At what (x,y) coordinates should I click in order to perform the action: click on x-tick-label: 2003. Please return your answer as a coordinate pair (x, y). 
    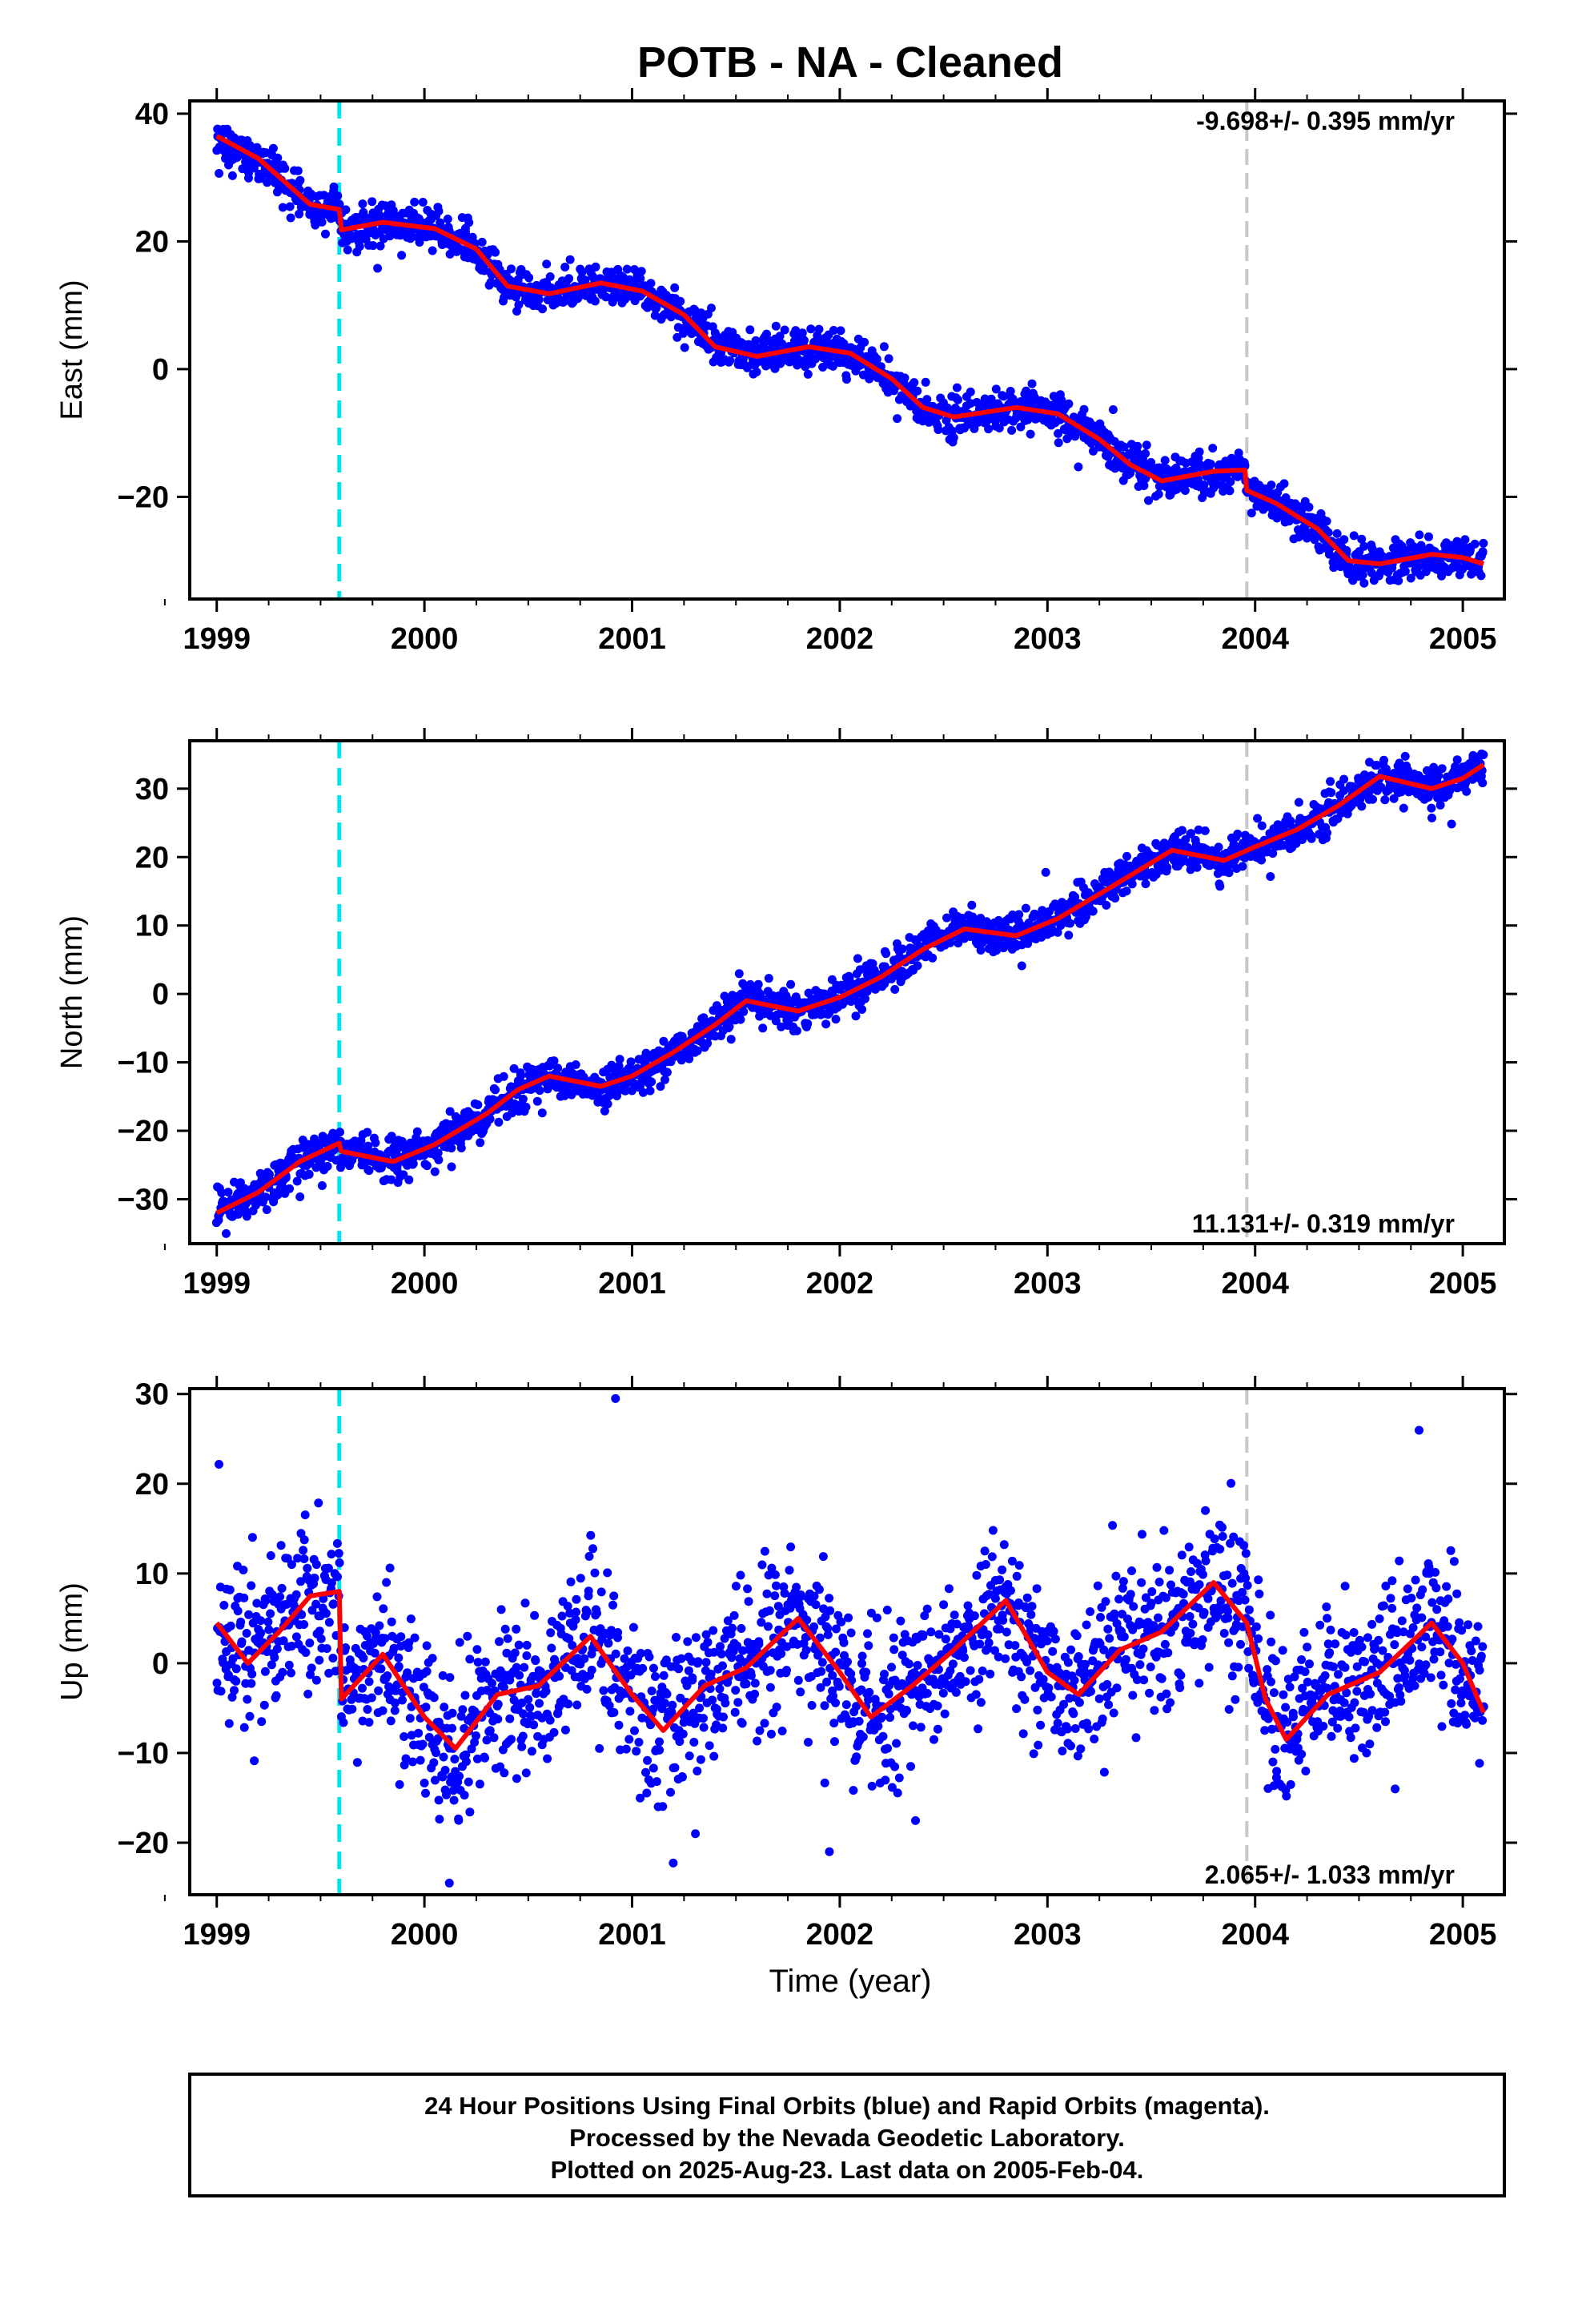
    Looking at the image, I should click on (1048, 1284).